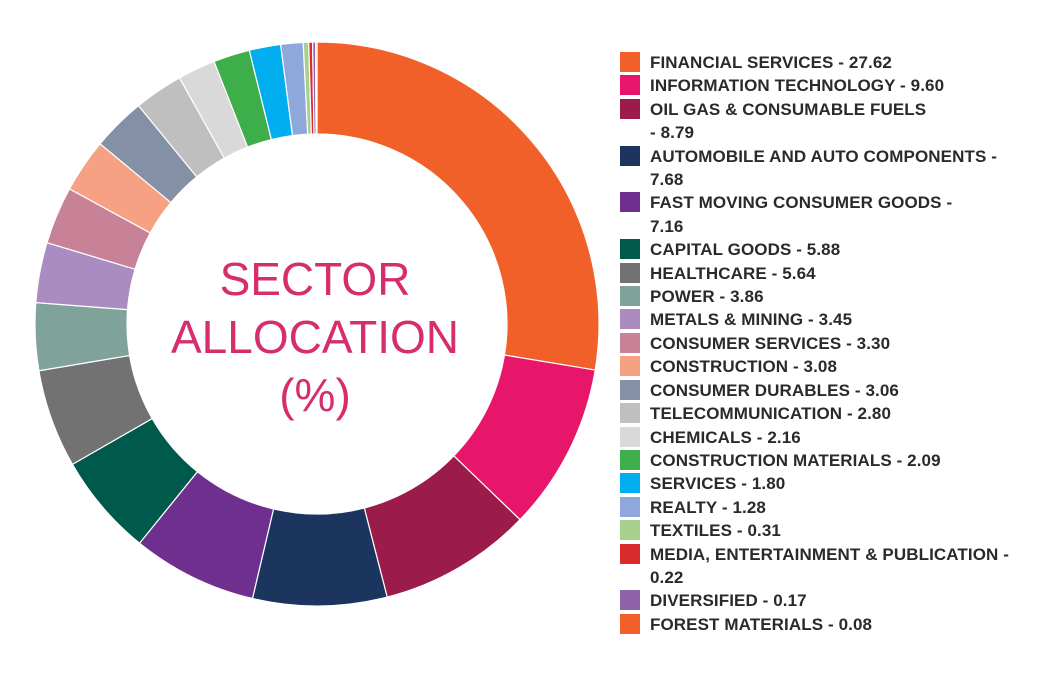  What do you see at coordinates (761, 624) in the screenshot?
I see `legend-label: FOREST MATERIALS - 0.08` at bounding box center [761, 624].